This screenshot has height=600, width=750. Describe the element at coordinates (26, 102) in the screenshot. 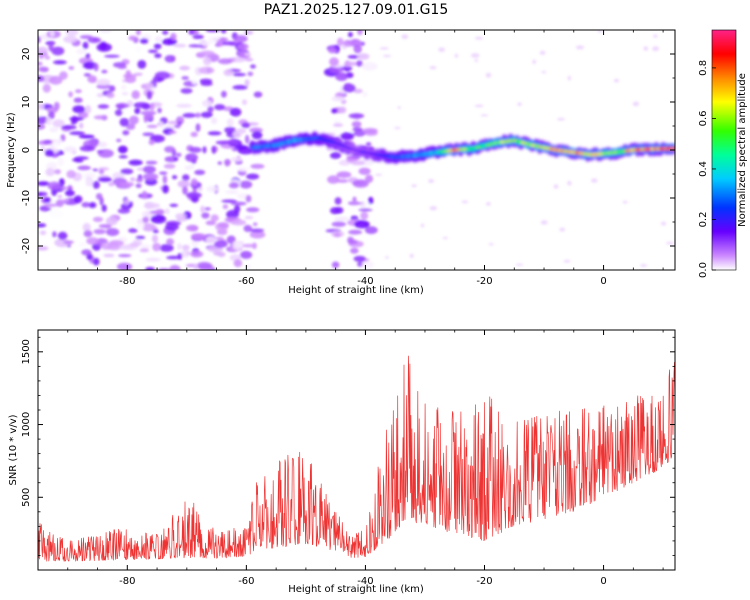

I see `y-tick-label: 10` at that location.